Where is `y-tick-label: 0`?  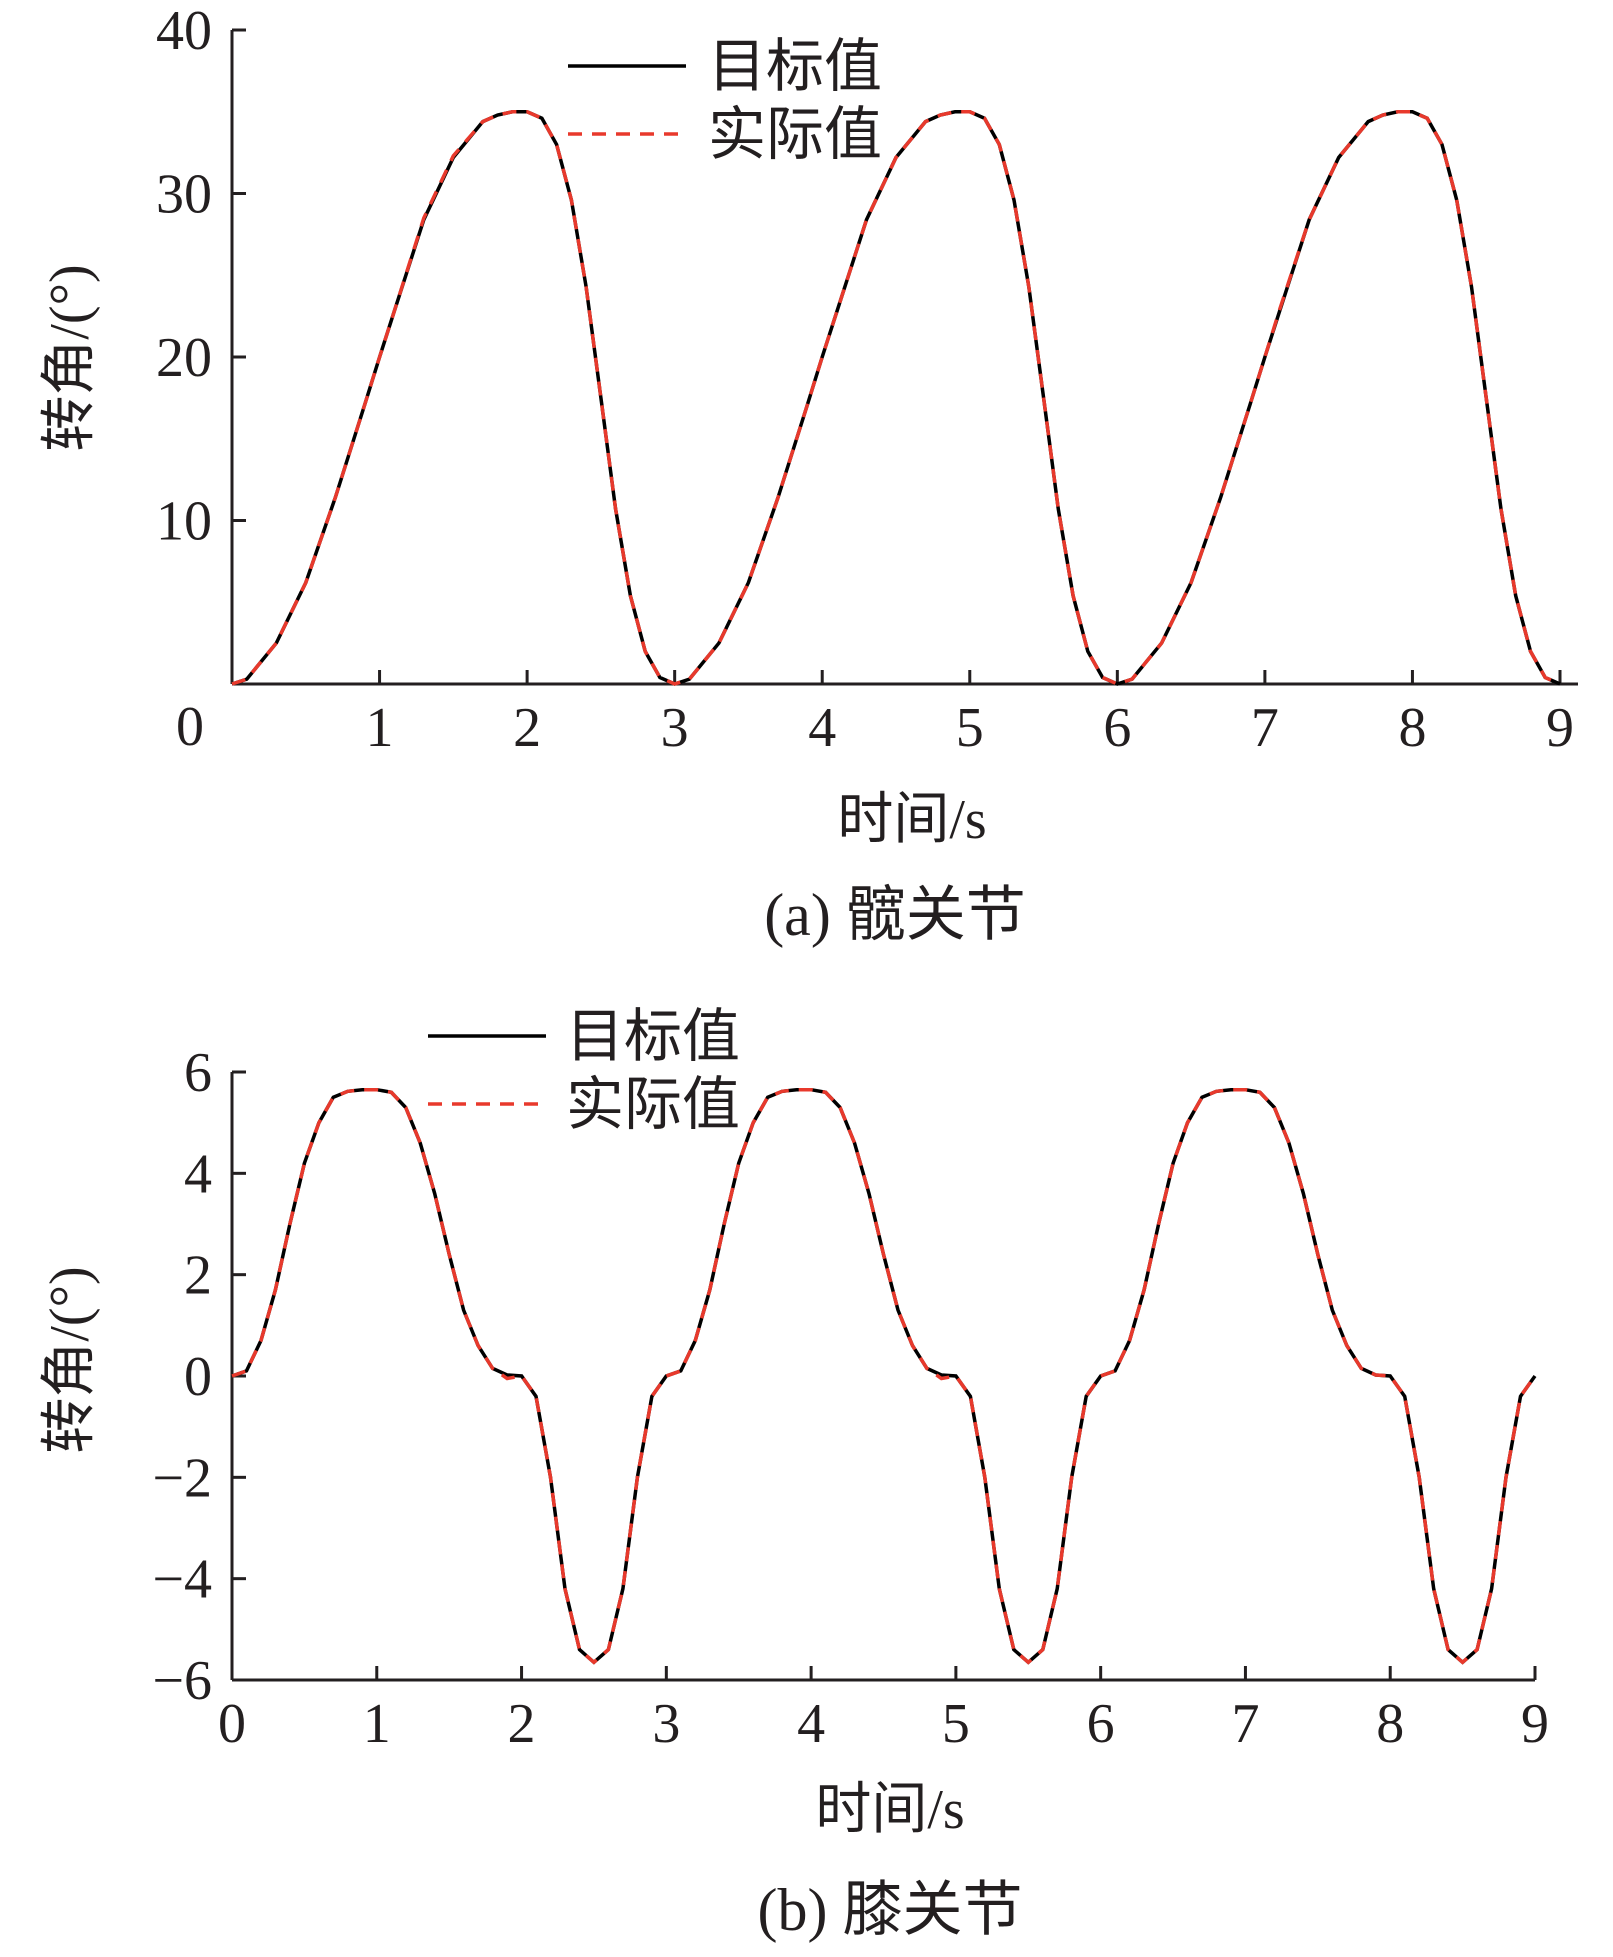
y-tick-label: 0 is located at coordinates (198, 1377).